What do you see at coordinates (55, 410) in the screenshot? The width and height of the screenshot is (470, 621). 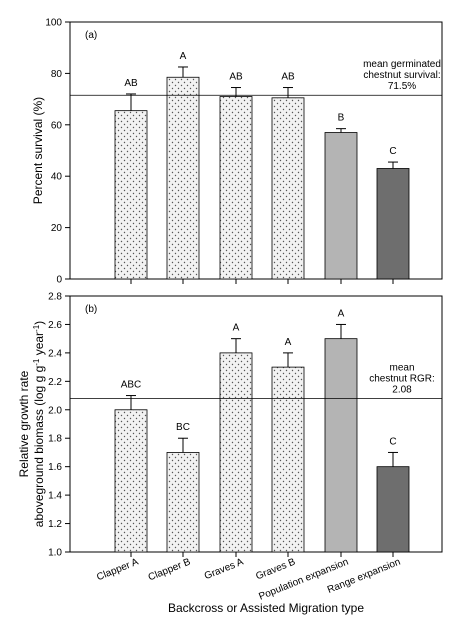 I see `y-tick-label: 2.0` at bounding box center [55, 410].